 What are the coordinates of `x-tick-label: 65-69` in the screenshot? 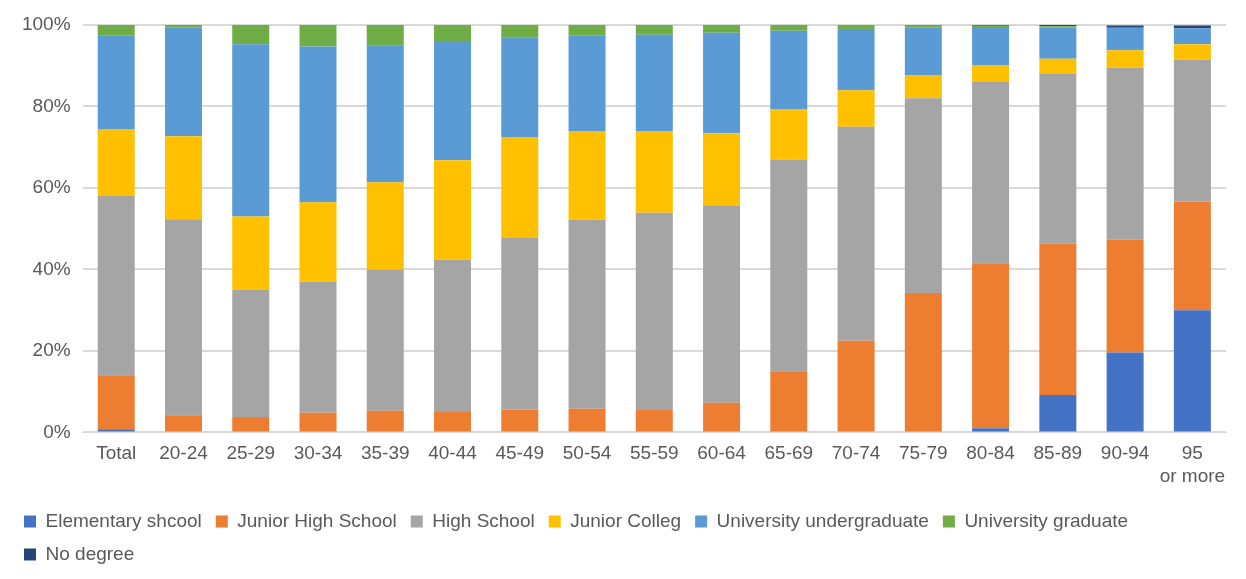 It's located at (789, 453).